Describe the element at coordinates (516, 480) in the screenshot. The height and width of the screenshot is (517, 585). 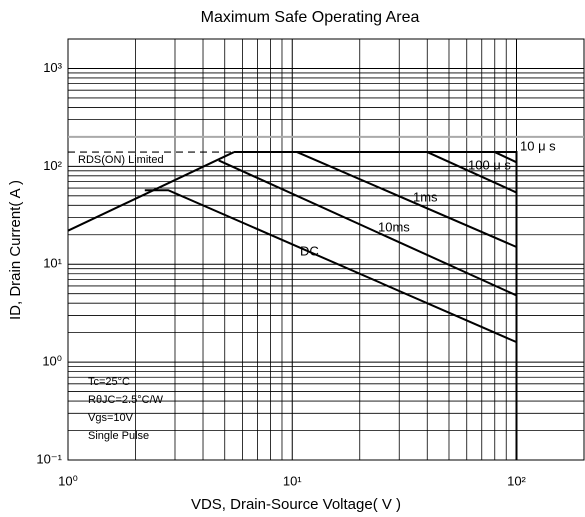
I see `x-tick-label: 10²` at that location.